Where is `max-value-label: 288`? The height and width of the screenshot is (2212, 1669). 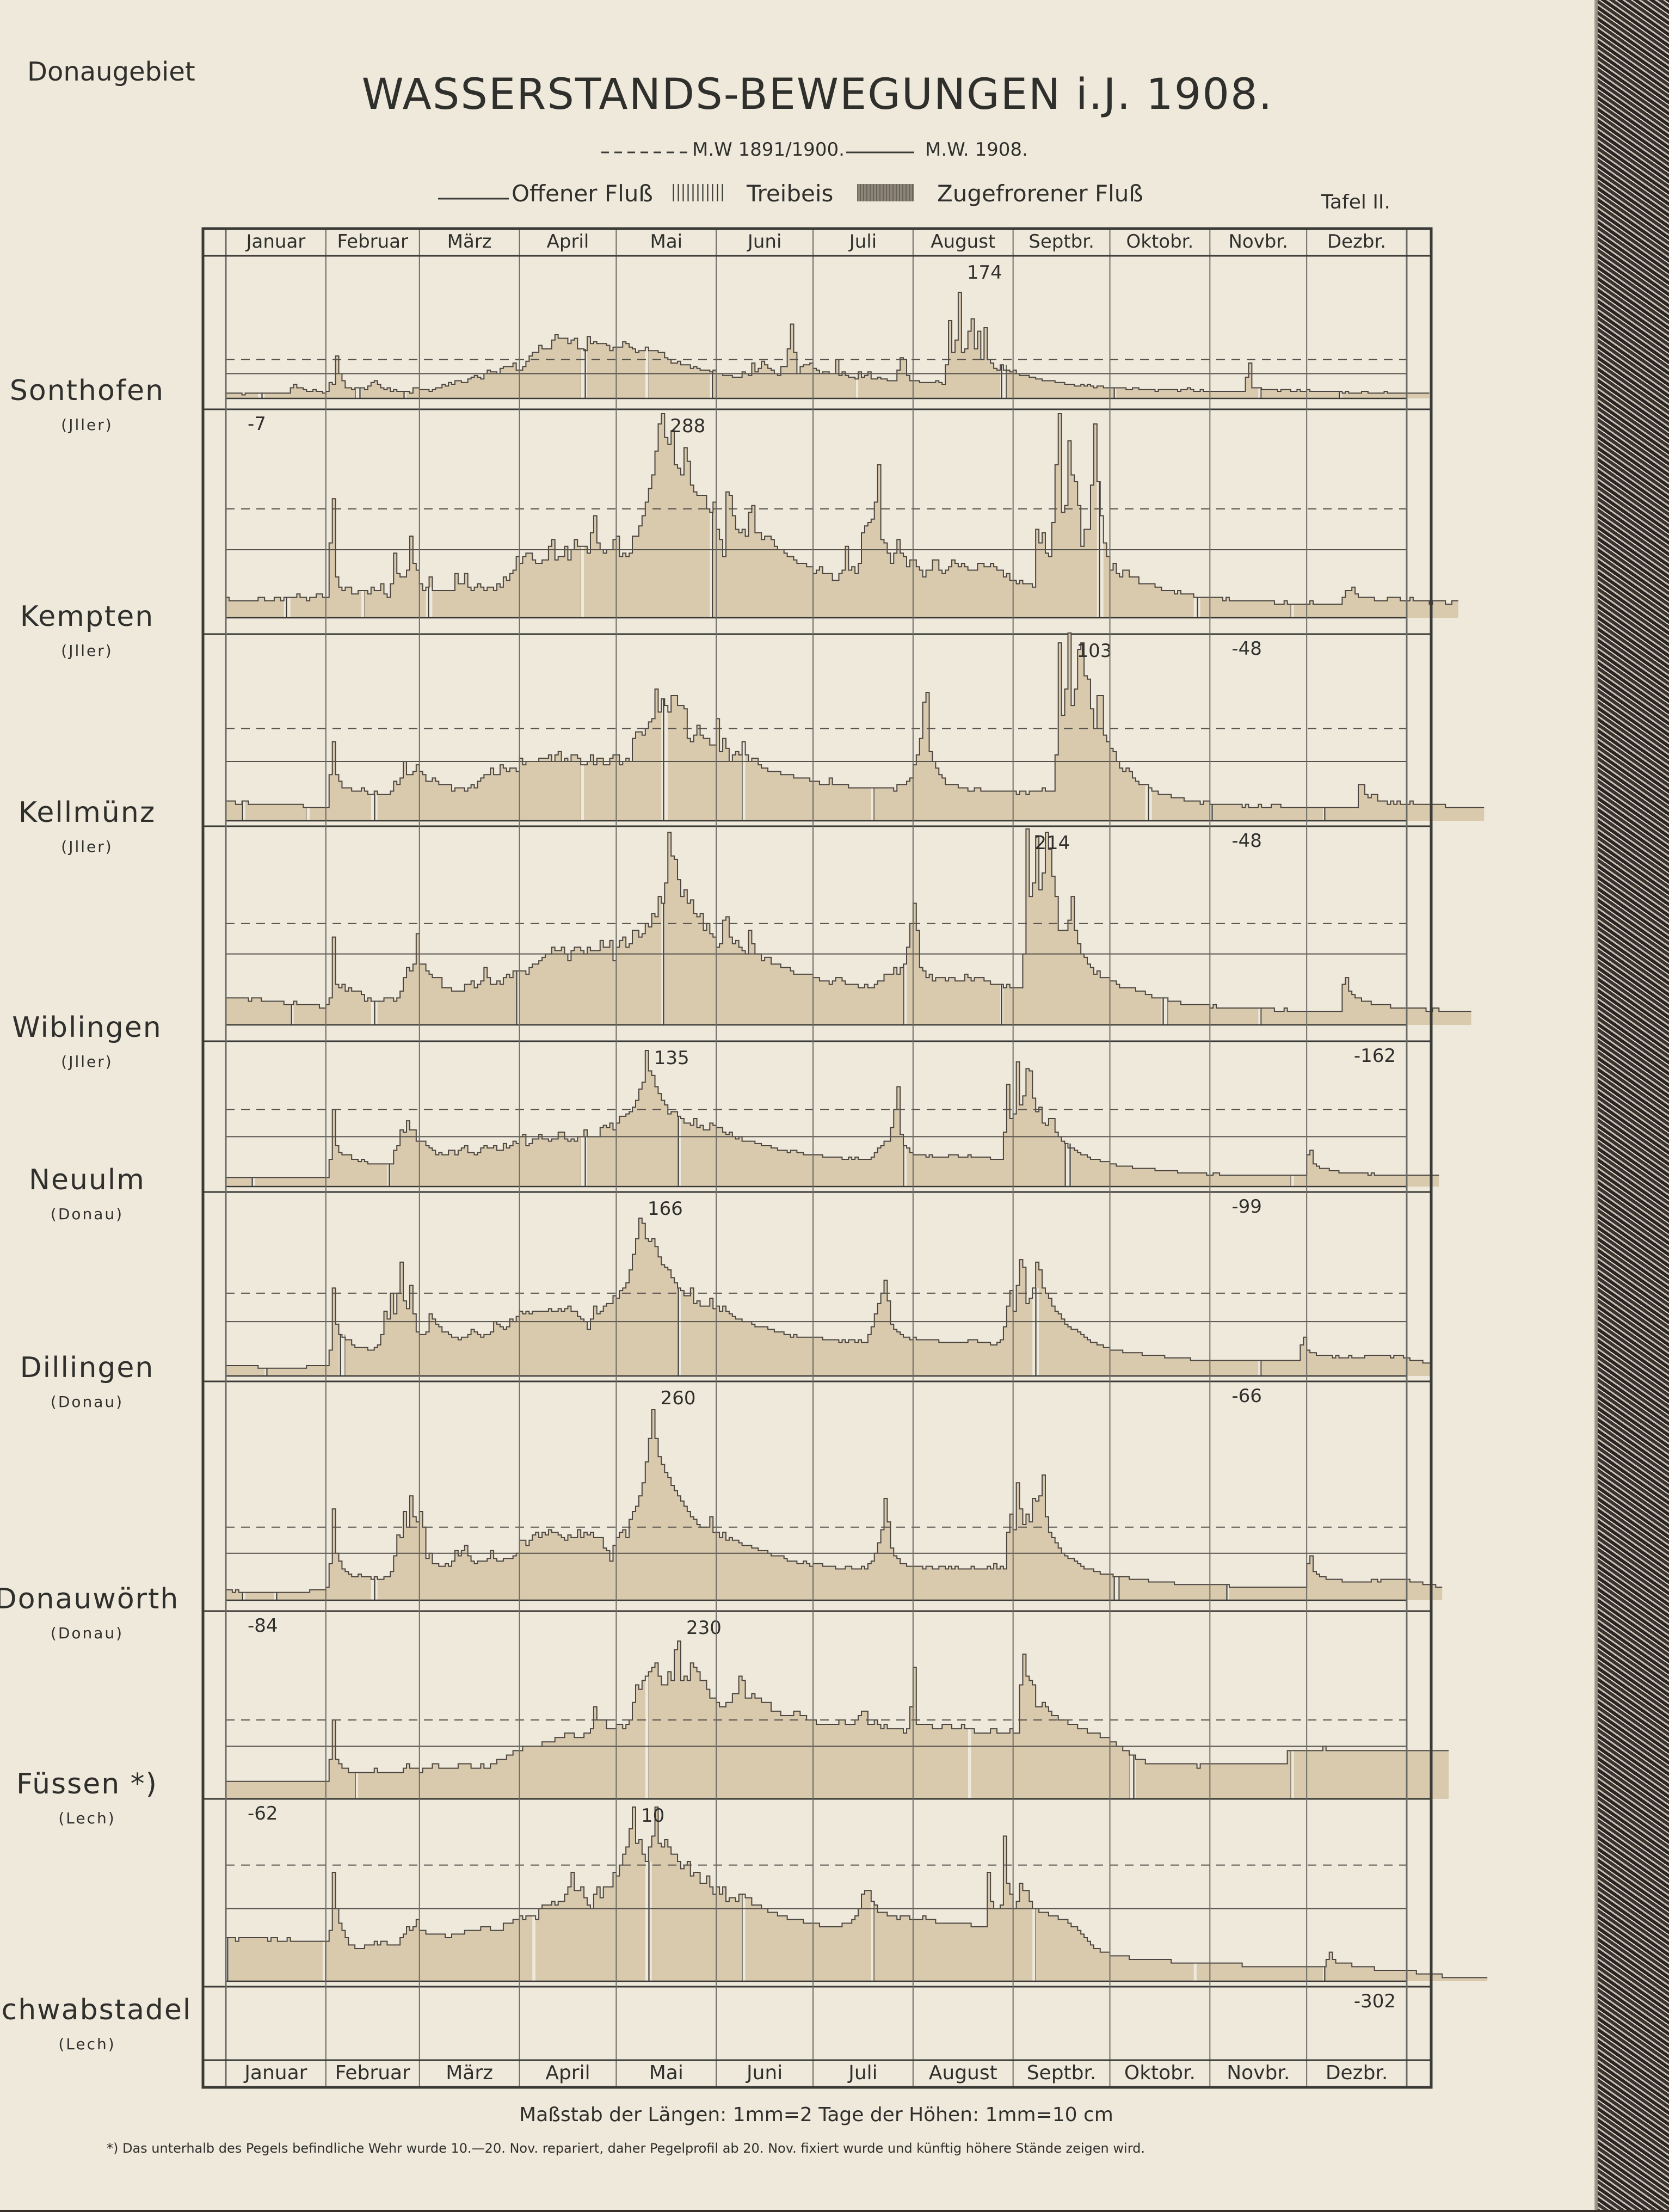 max-value-label: 288 is located at coordinates (687, 426).